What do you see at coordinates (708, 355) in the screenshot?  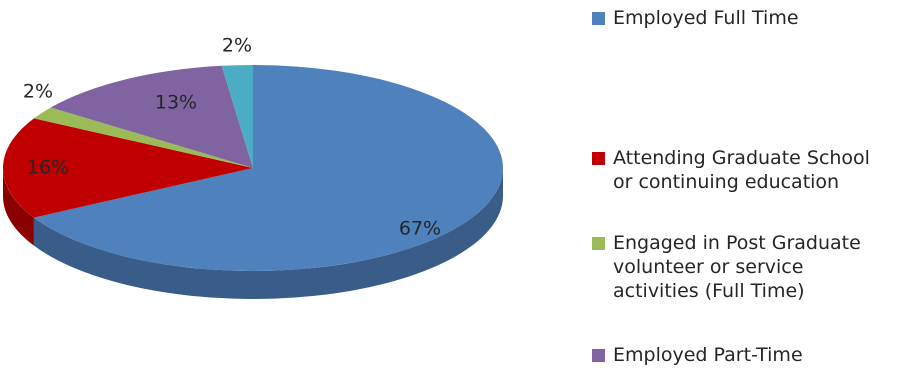 I see `legend-label-employed-part-time: Employed Part-Time` at bounding box center [708, 355].